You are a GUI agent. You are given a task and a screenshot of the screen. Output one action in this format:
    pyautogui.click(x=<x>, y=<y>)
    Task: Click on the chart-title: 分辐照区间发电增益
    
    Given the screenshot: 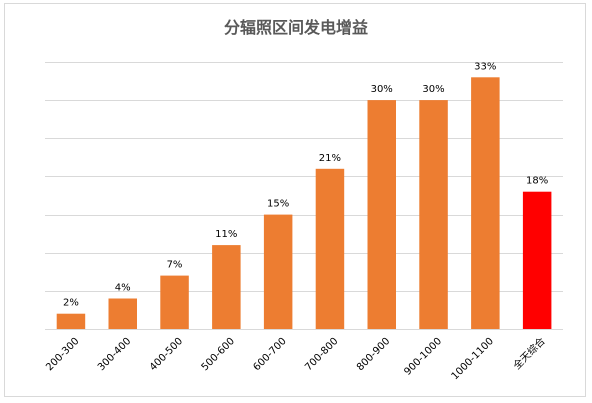 What is the action you would take?
    pyautogui.click(x=296, y=27)
    